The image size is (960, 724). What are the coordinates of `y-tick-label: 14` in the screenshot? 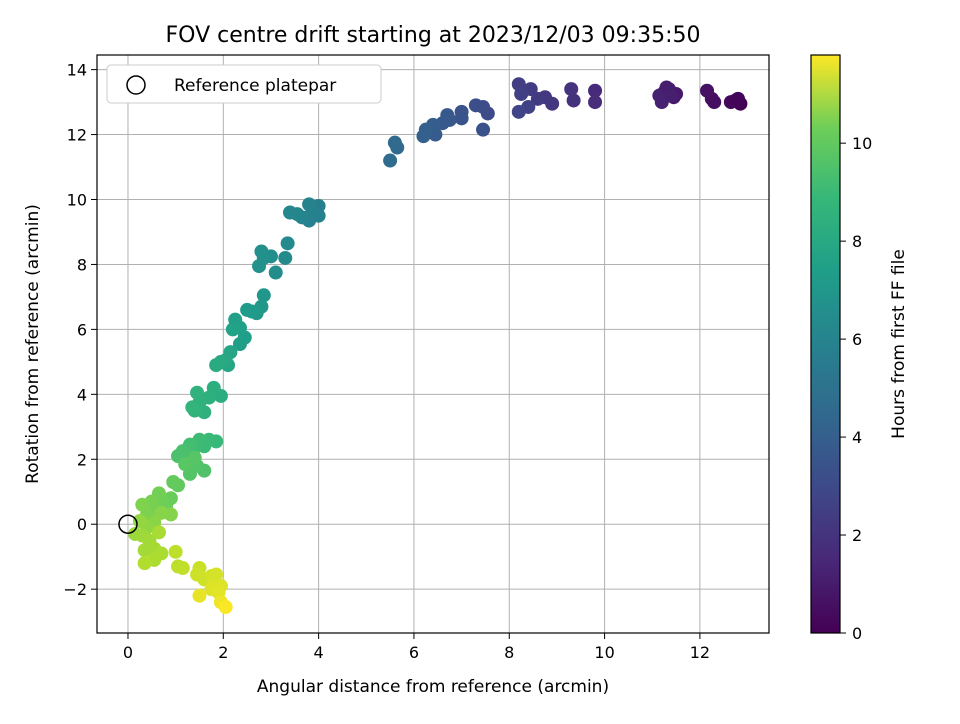 It's located at (77, 70).